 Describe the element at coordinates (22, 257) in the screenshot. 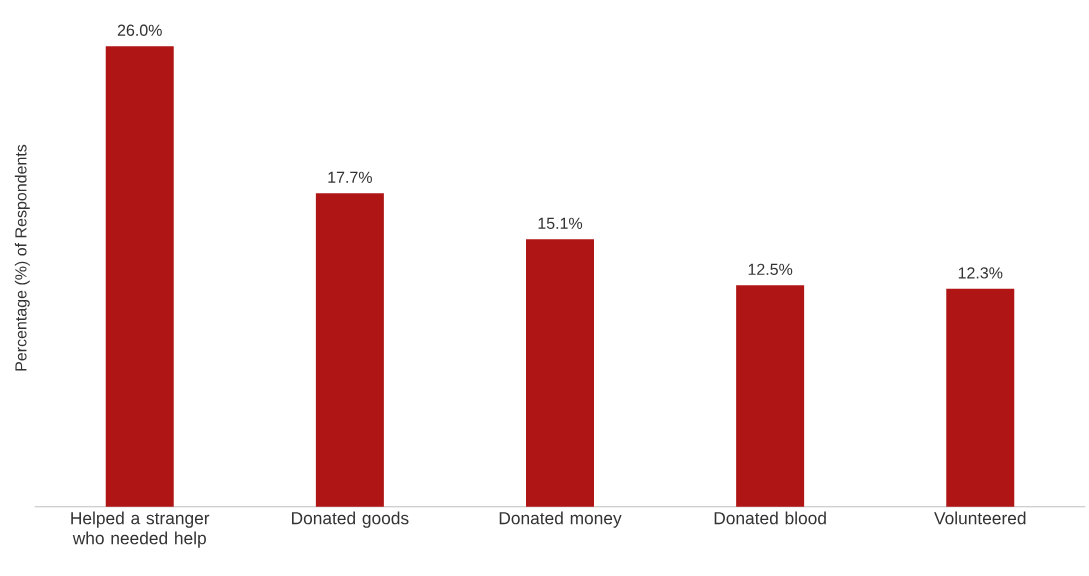

I see `y-axis-title: Percentage (%) of Respondents` at that location.